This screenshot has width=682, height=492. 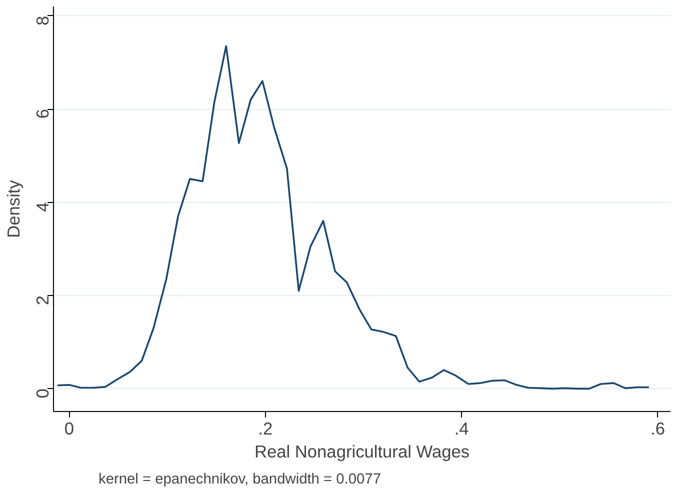 What do you see at coordinates (42, 114) in the screenshot?
I see `y-tick-label: 6` at bounding box center [42, 114].